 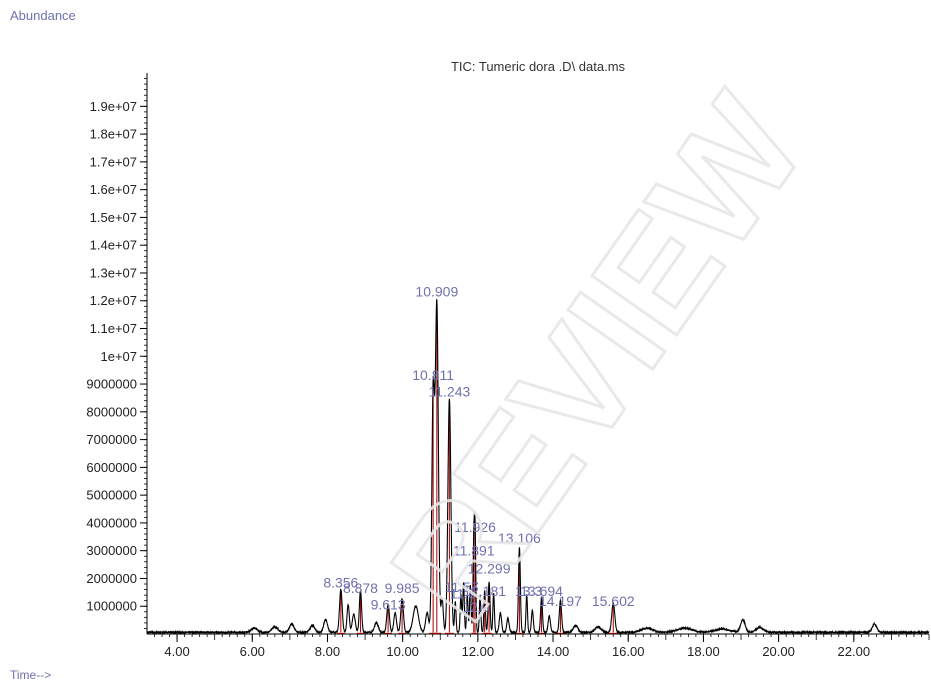 What do you see at coordinates (113, 328) in the screenshot?
I see `y-tick-label: 1.1e+07` at bounding box center [113, 328].